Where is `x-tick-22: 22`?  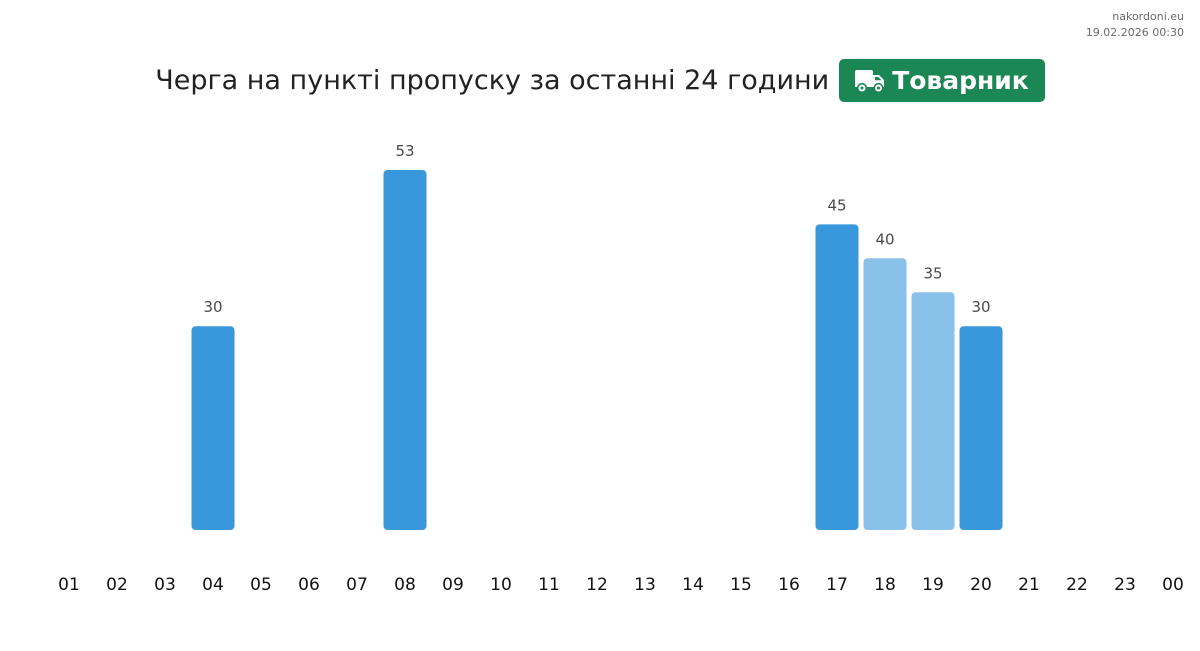 x-tick-22: 22 is located at coordinates (1077, 585).